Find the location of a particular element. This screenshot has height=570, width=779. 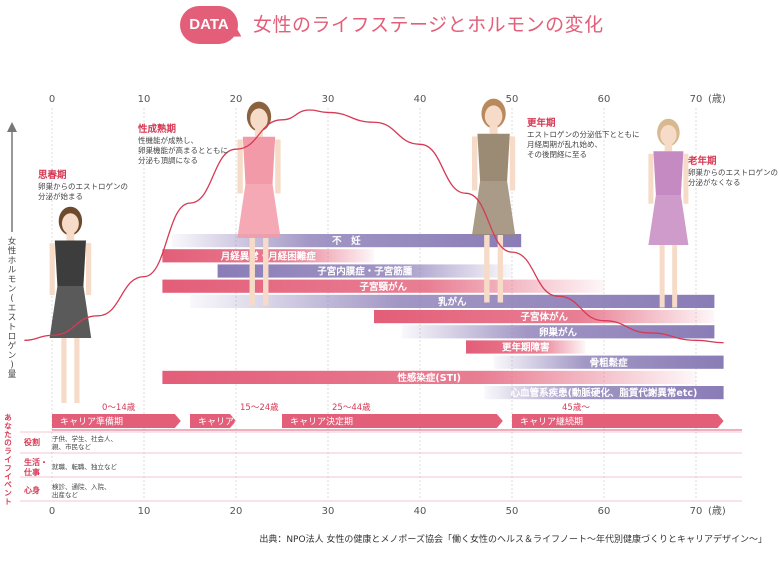

life-event-side-char: ン is located at coordinates (8, 493).